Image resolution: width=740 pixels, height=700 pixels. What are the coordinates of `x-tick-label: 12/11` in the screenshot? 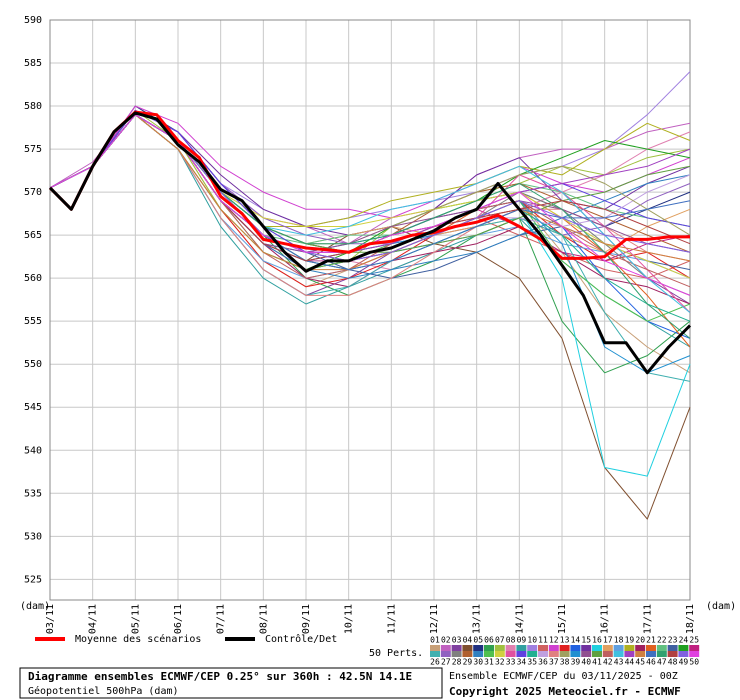 It's located at (434, 619).